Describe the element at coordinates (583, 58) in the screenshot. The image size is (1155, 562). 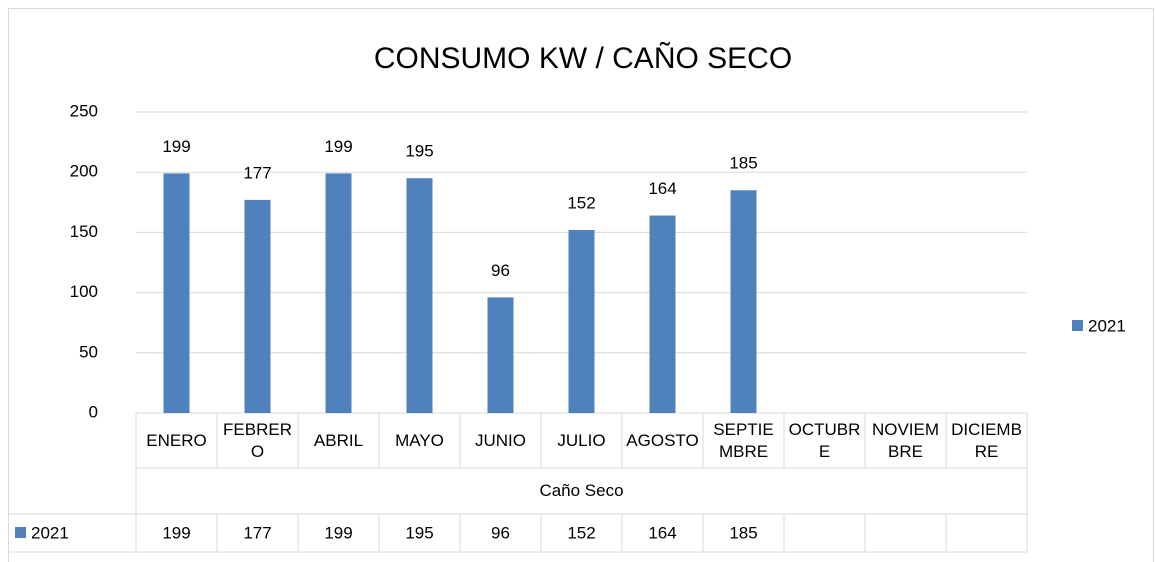
I see `chart-title: CONSUMO KW / CAÑO SECO` at that location.